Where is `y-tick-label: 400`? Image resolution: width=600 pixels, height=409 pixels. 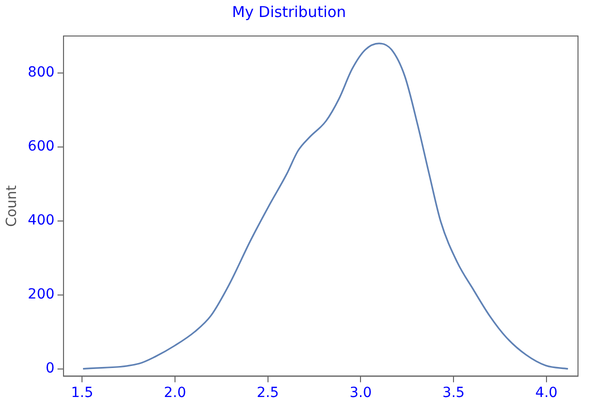
y-tick-label: 400 is located at coordinates (41, 220).